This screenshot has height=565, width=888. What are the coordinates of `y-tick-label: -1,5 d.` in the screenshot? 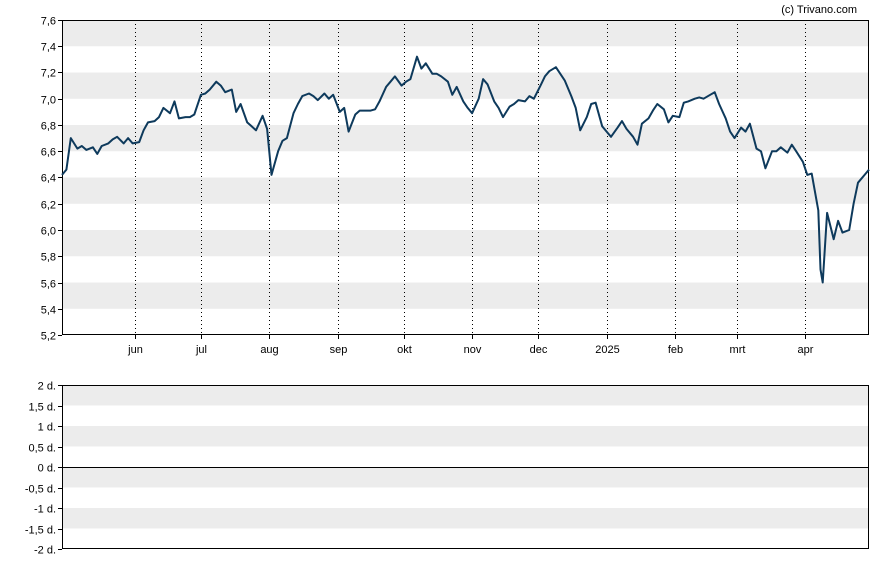 It's located at (40, 531).